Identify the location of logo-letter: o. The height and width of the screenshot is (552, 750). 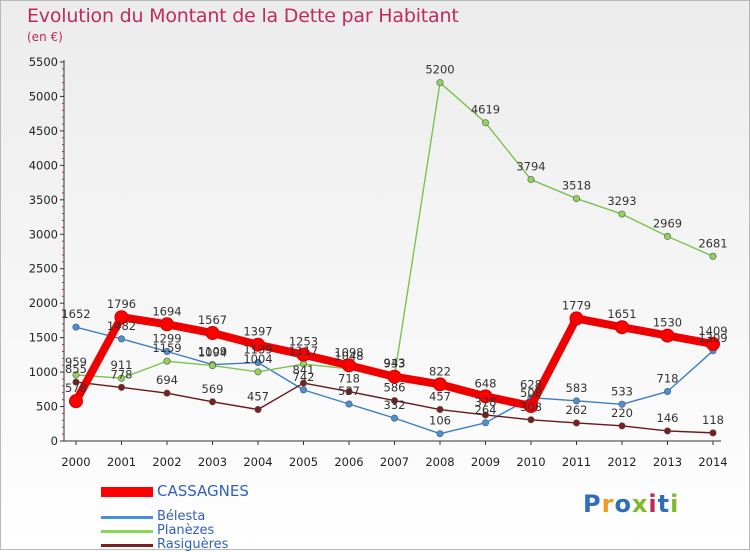
(623, 504).